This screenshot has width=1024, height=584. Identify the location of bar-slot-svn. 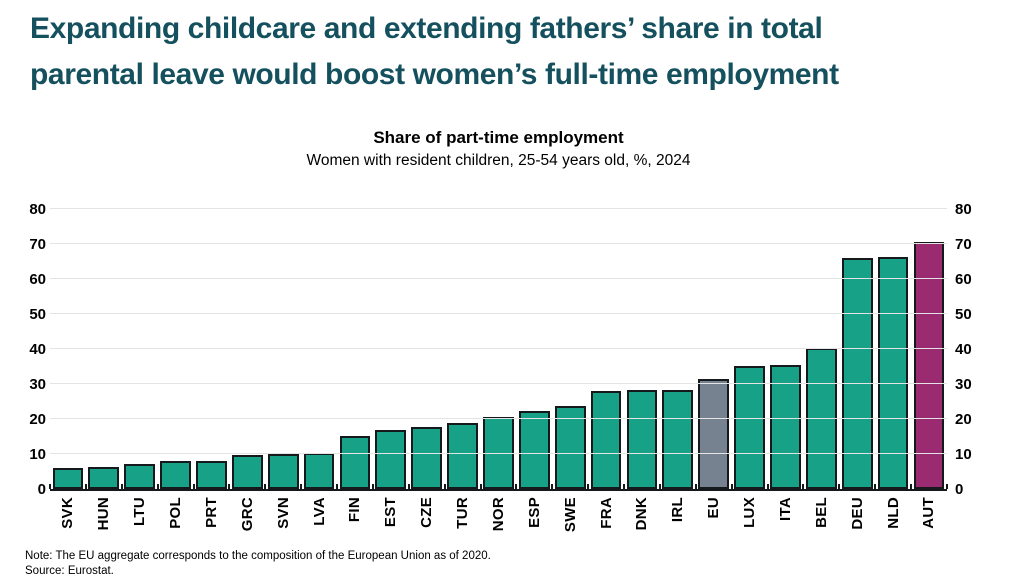
(283, 349).